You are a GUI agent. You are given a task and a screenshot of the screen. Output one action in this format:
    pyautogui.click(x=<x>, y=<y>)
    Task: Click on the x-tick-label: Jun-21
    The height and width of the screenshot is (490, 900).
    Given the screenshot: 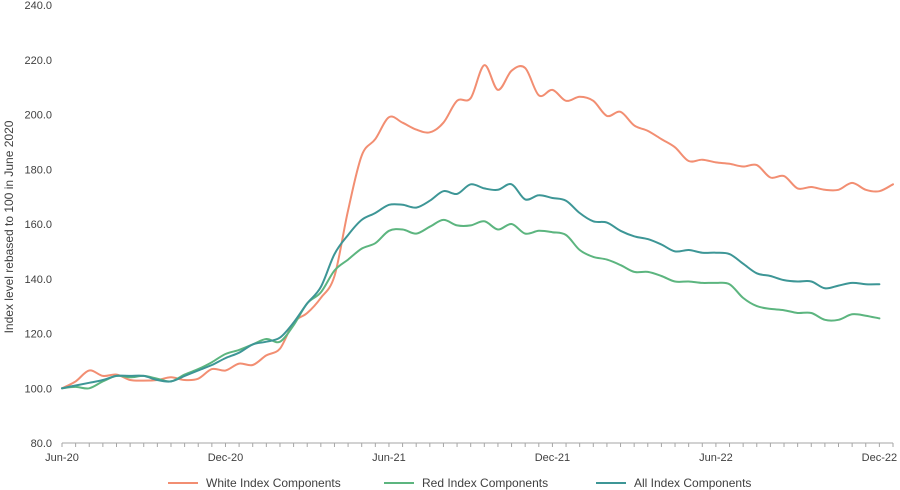 What is the action you would take?
    pyautogui.click(x=389, y=458)
    